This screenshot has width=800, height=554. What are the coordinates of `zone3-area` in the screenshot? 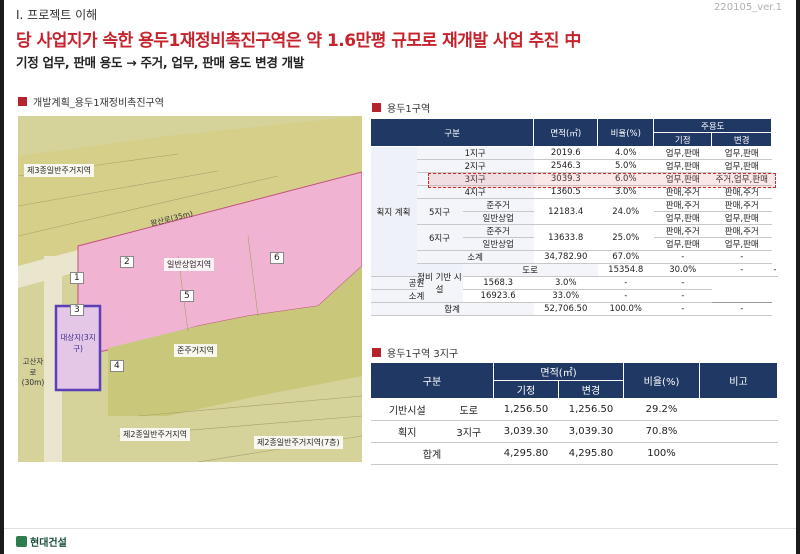 It's located at (190, 191).